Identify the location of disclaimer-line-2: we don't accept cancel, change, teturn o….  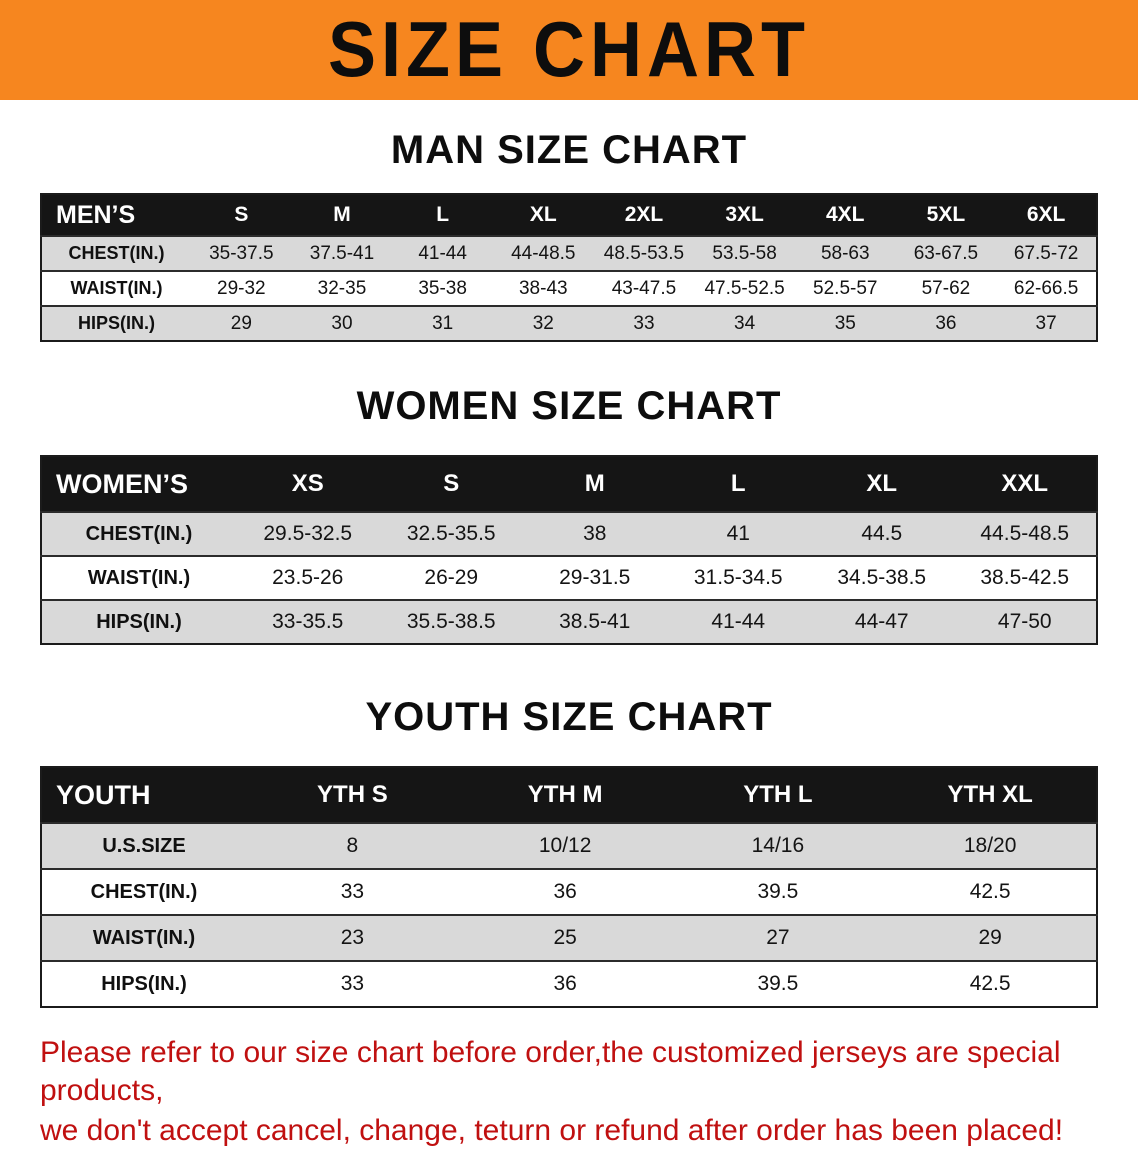
(552, 1130).